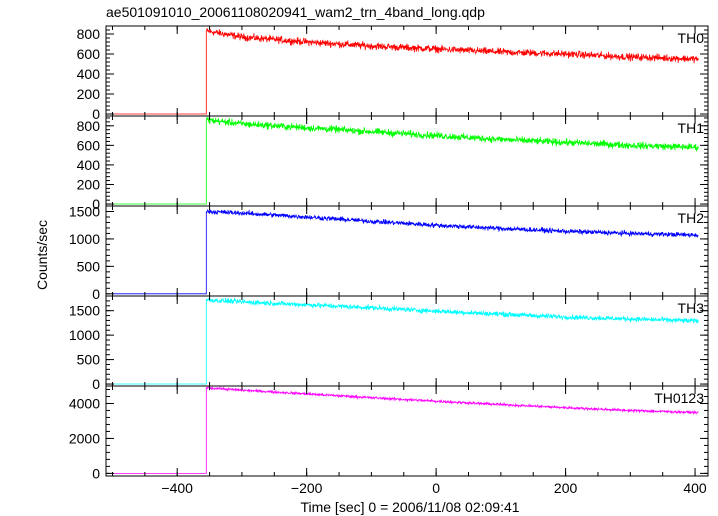 The height and width of the screenshot is (516, 718). What do you see at coordinates (436, 488) in the screenshot?
I see `x-tick-label: 0` at bounding box center [436, 488].